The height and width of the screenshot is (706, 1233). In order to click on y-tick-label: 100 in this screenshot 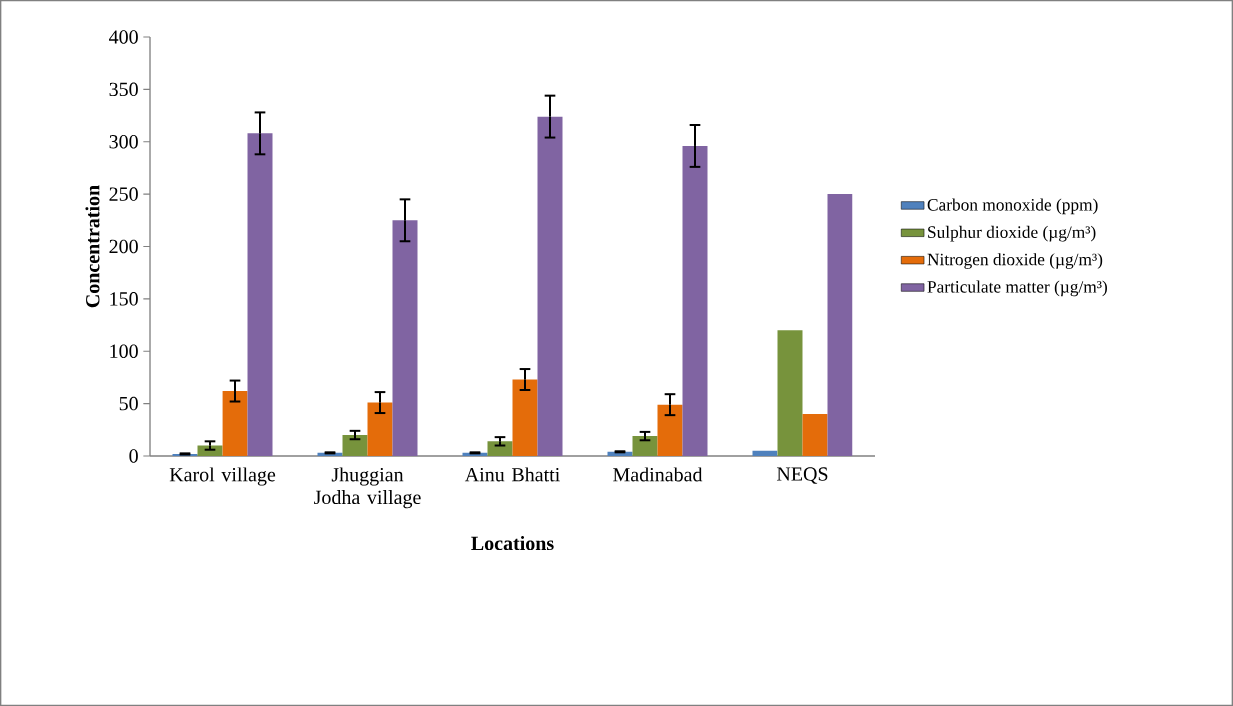, I will do `click(124, 351)`.